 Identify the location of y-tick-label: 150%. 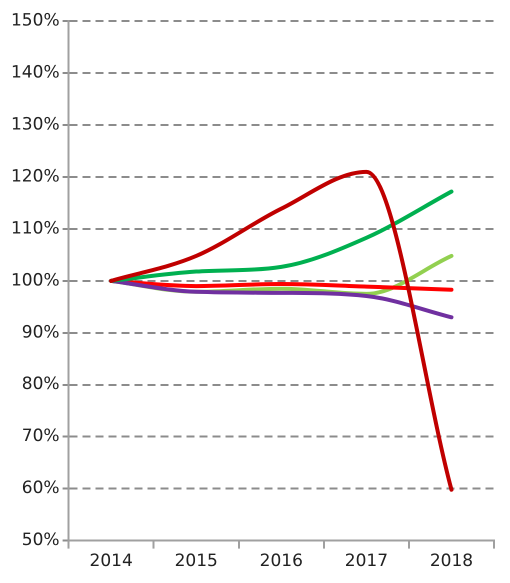
(35, 20).